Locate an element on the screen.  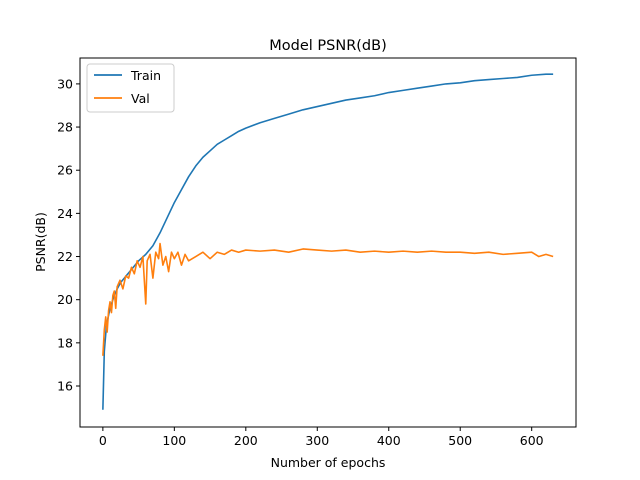
x-axis-ticks: 0 100 200 300 400 500 600 is located at coordinates (321, 437).